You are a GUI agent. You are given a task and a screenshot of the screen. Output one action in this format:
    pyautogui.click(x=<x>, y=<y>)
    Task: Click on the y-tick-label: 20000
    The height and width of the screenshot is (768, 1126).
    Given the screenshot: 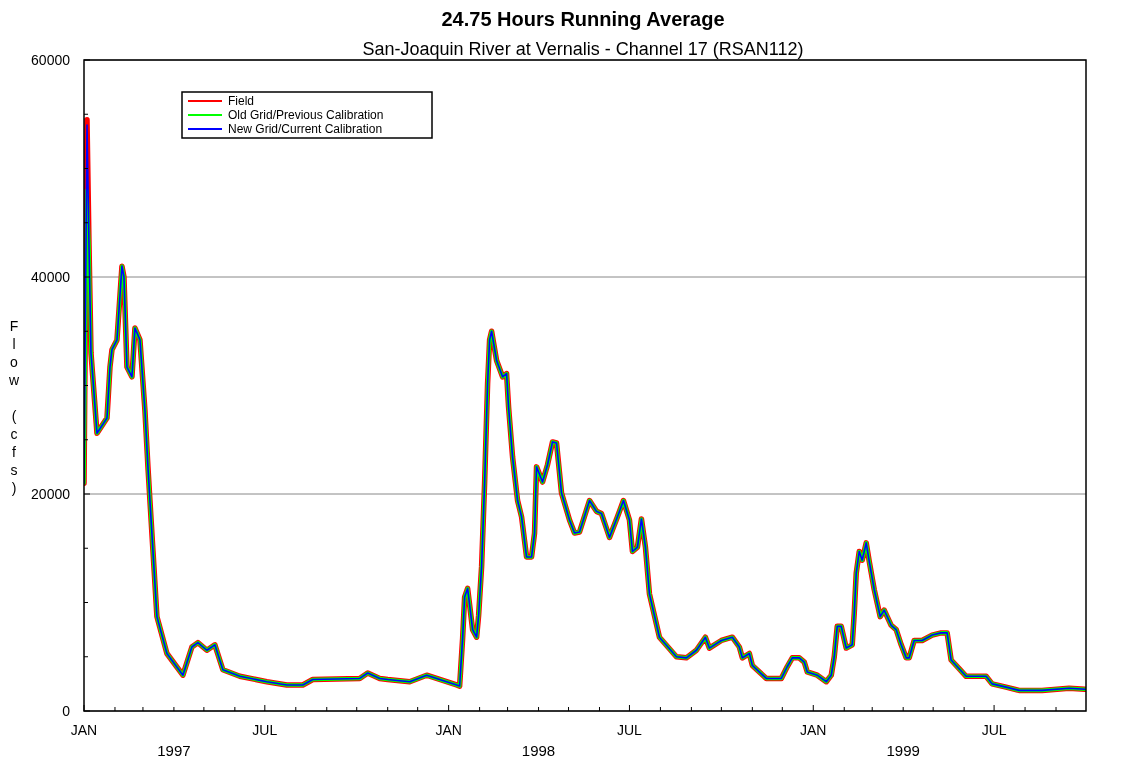 What is the action you would take?
    pyautogui.click(x=51, y=494)
    